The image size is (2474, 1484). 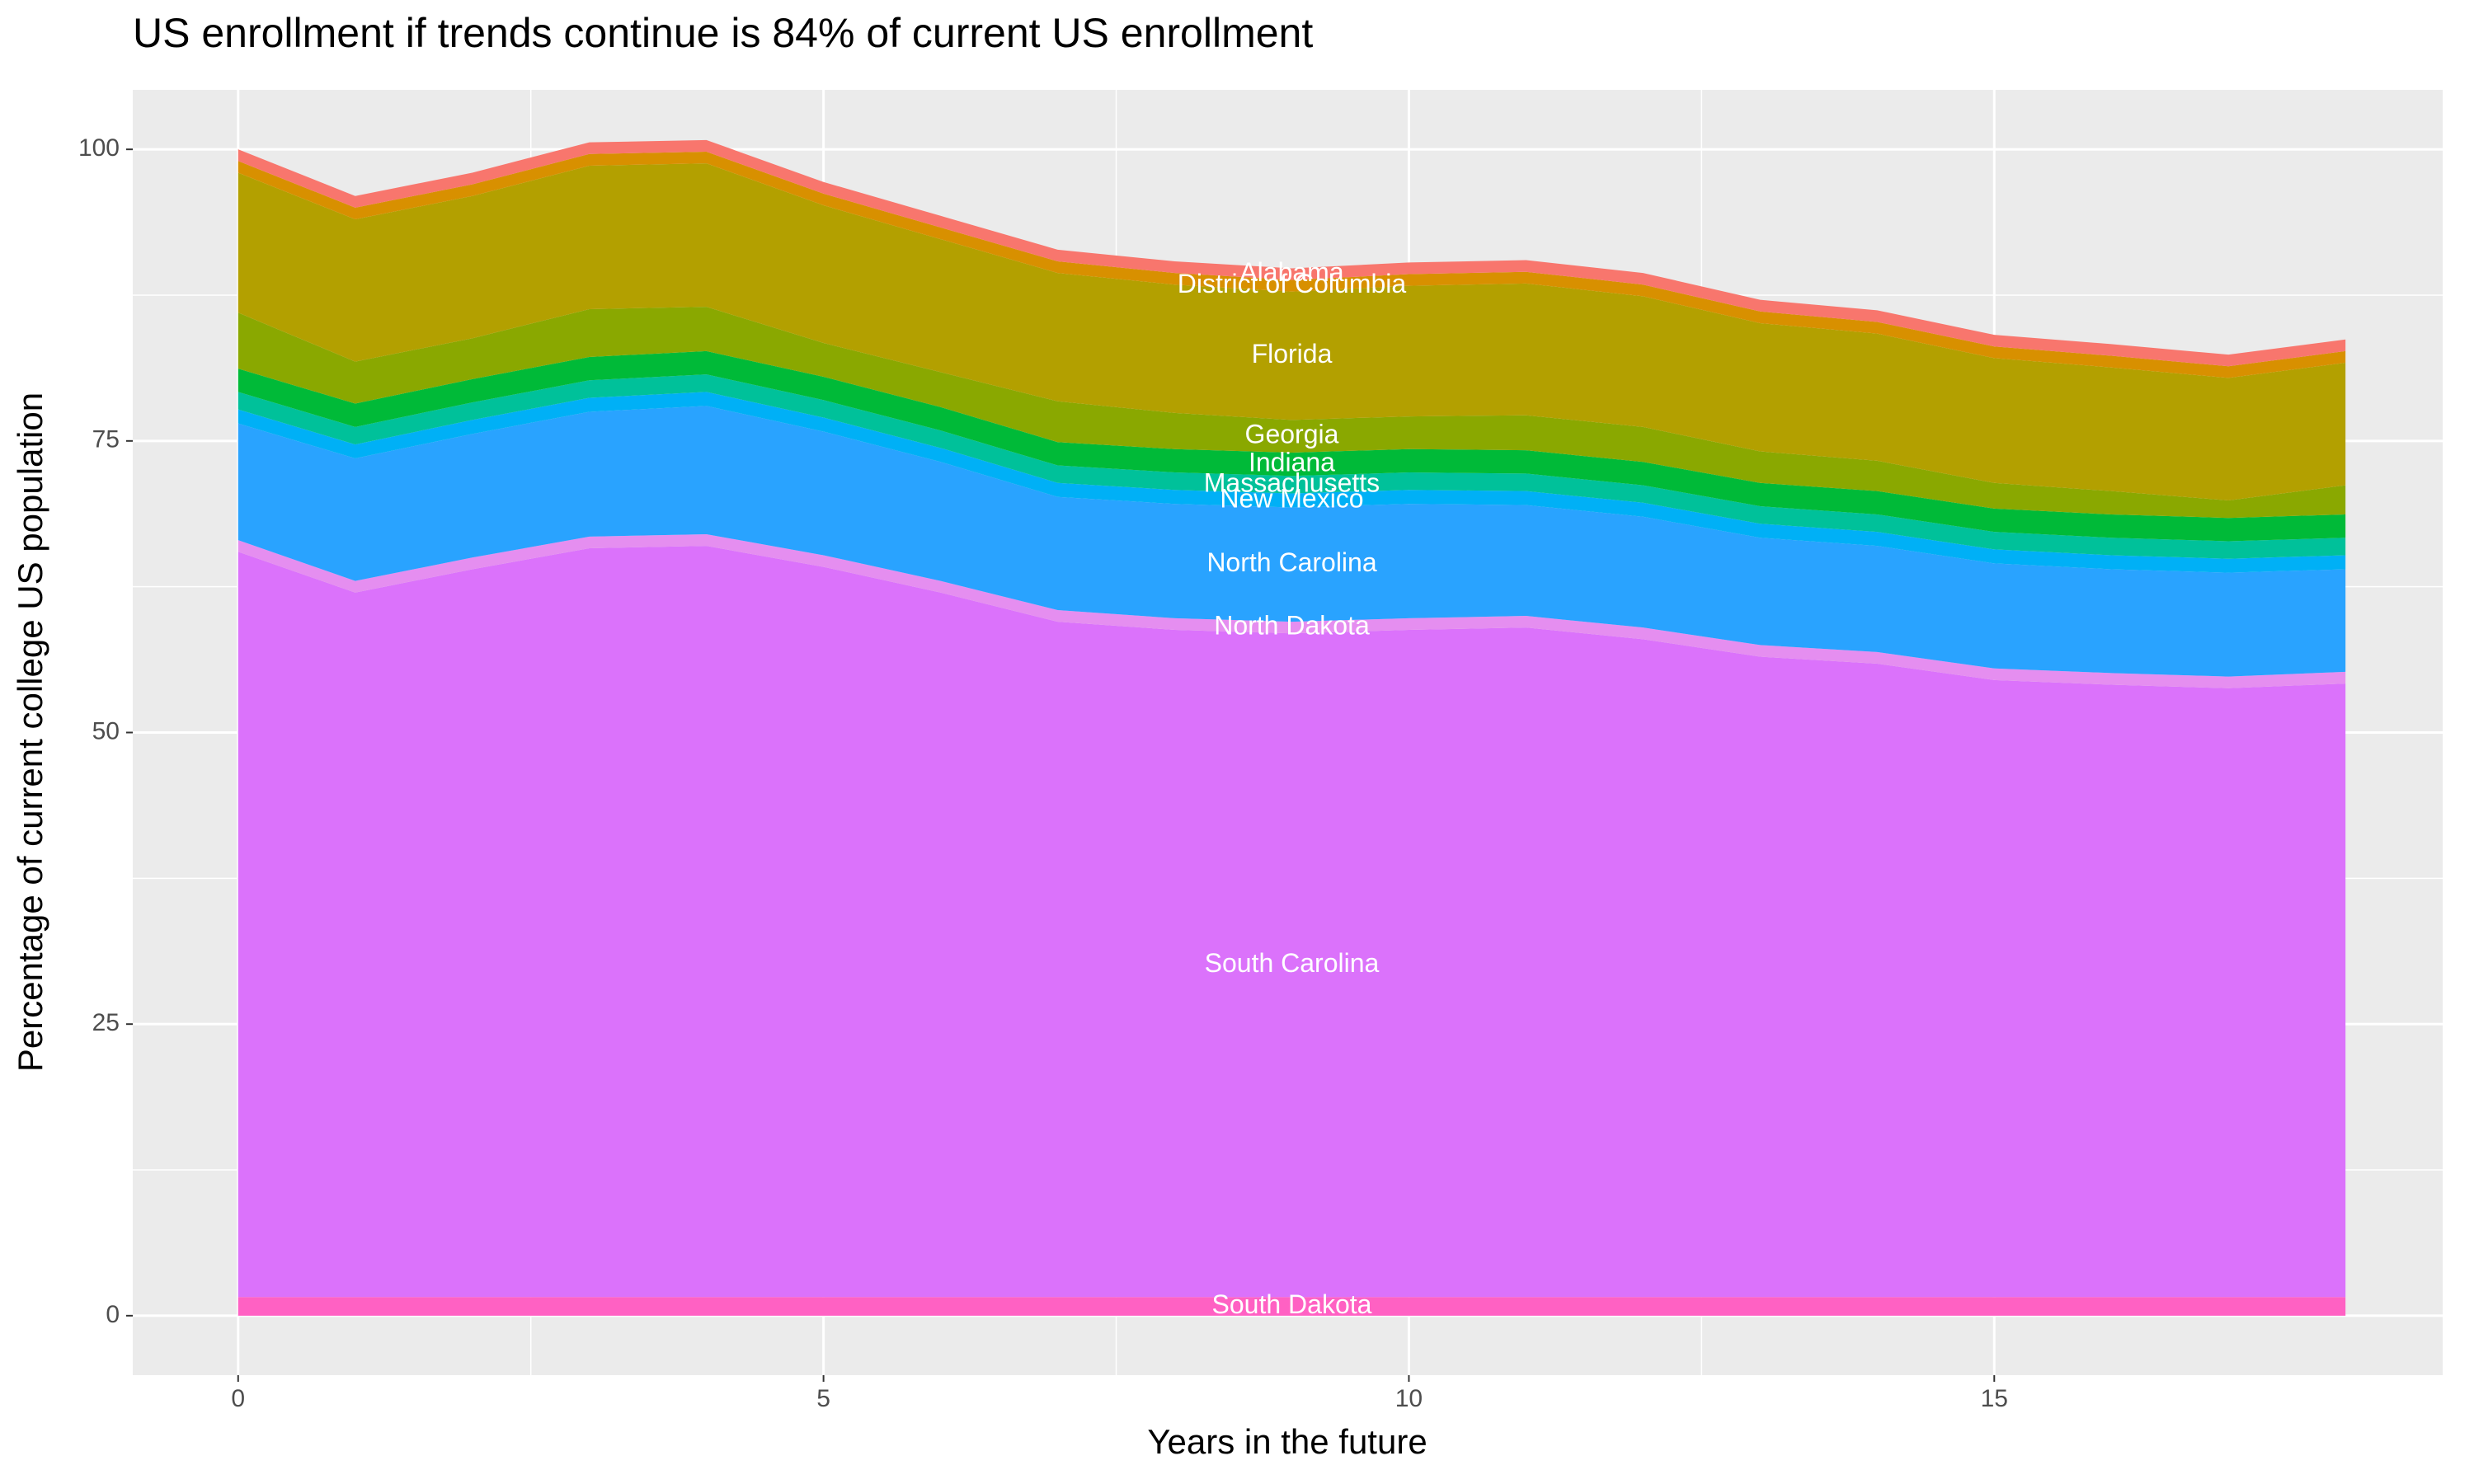 I want to click on y-tick-label: 50, so click(x=106, y=730).